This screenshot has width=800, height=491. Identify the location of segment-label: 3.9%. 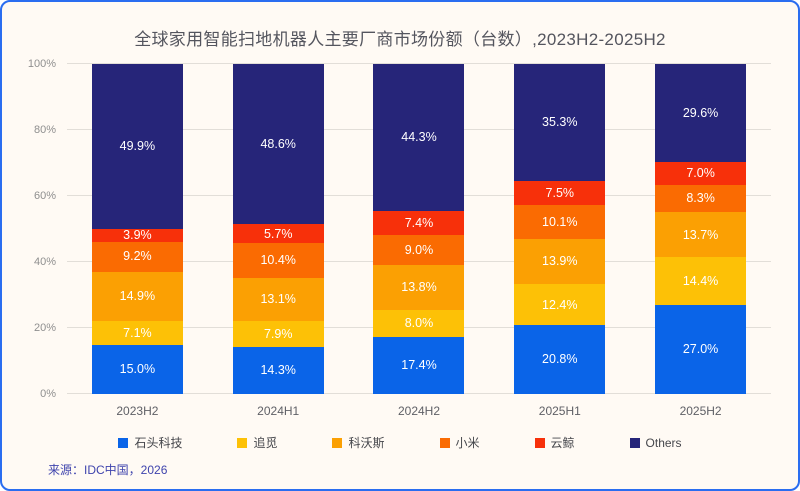
(137, 234).